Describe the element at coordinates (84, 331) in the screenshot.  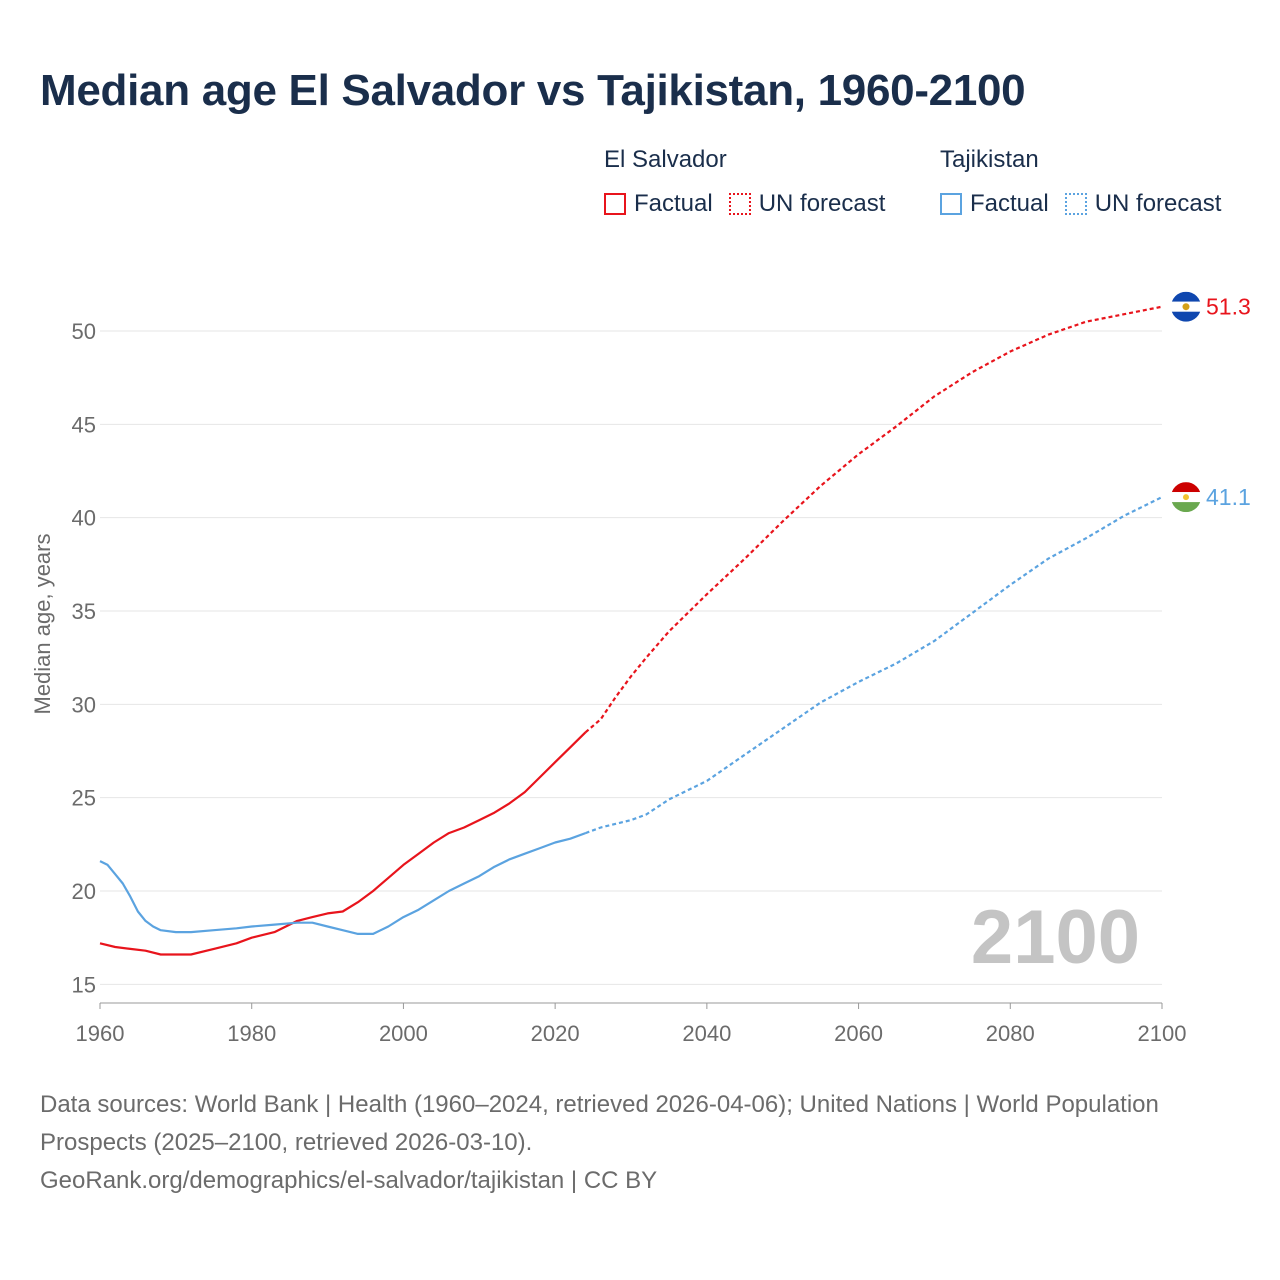
I see `y-tick-label: 50` at that location.